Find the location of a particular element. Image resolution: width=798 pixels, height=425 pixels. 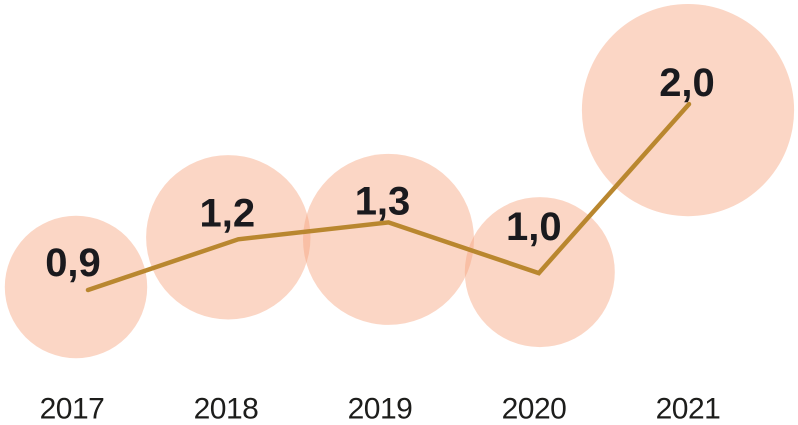

bubble-2018 is located at coordinates (228, 237).